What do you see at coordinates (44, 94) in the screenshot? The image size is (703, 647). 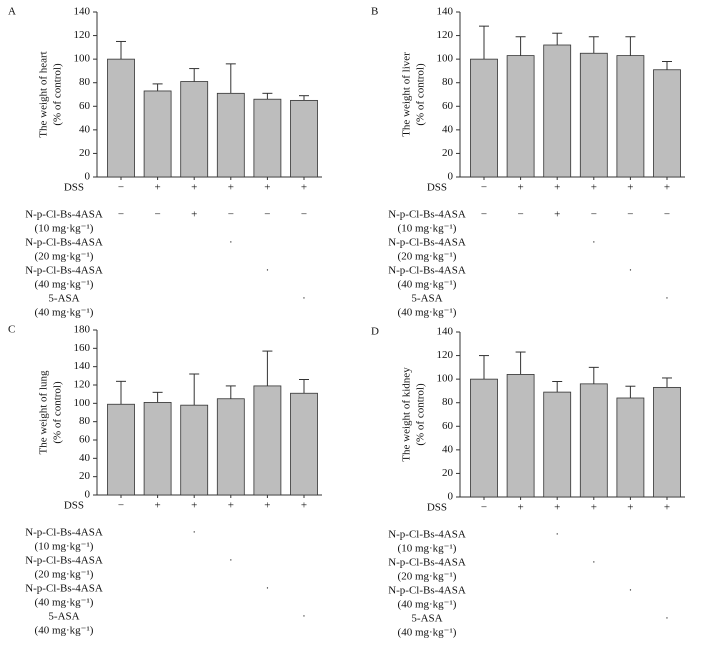 I see `y-axis-label: The weight of heart` at bounding box center [44, 94].